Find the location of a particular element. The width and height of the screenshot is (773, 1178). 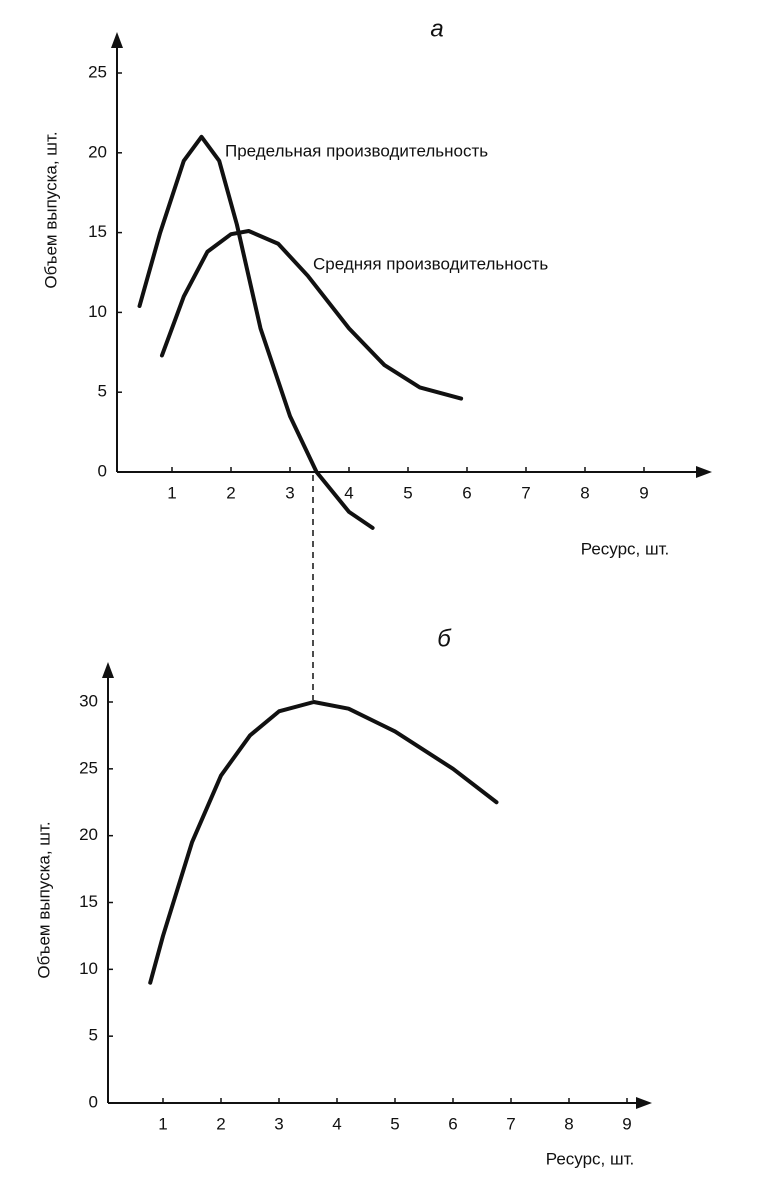

series-label: Предельная производительность is located at coordinates (356, 150).